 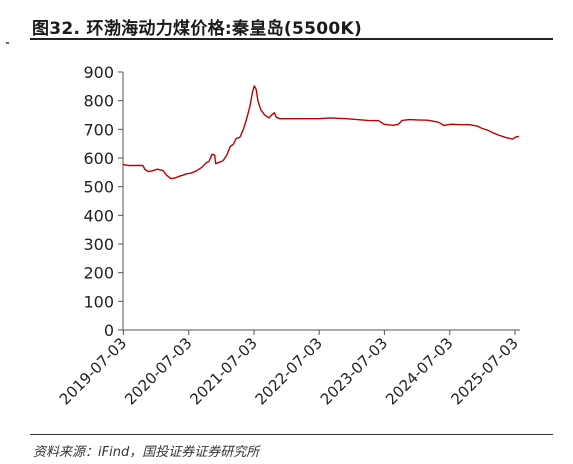 I want to click on x-tick-label: 2024-07-03, so click(x=419, y=371).